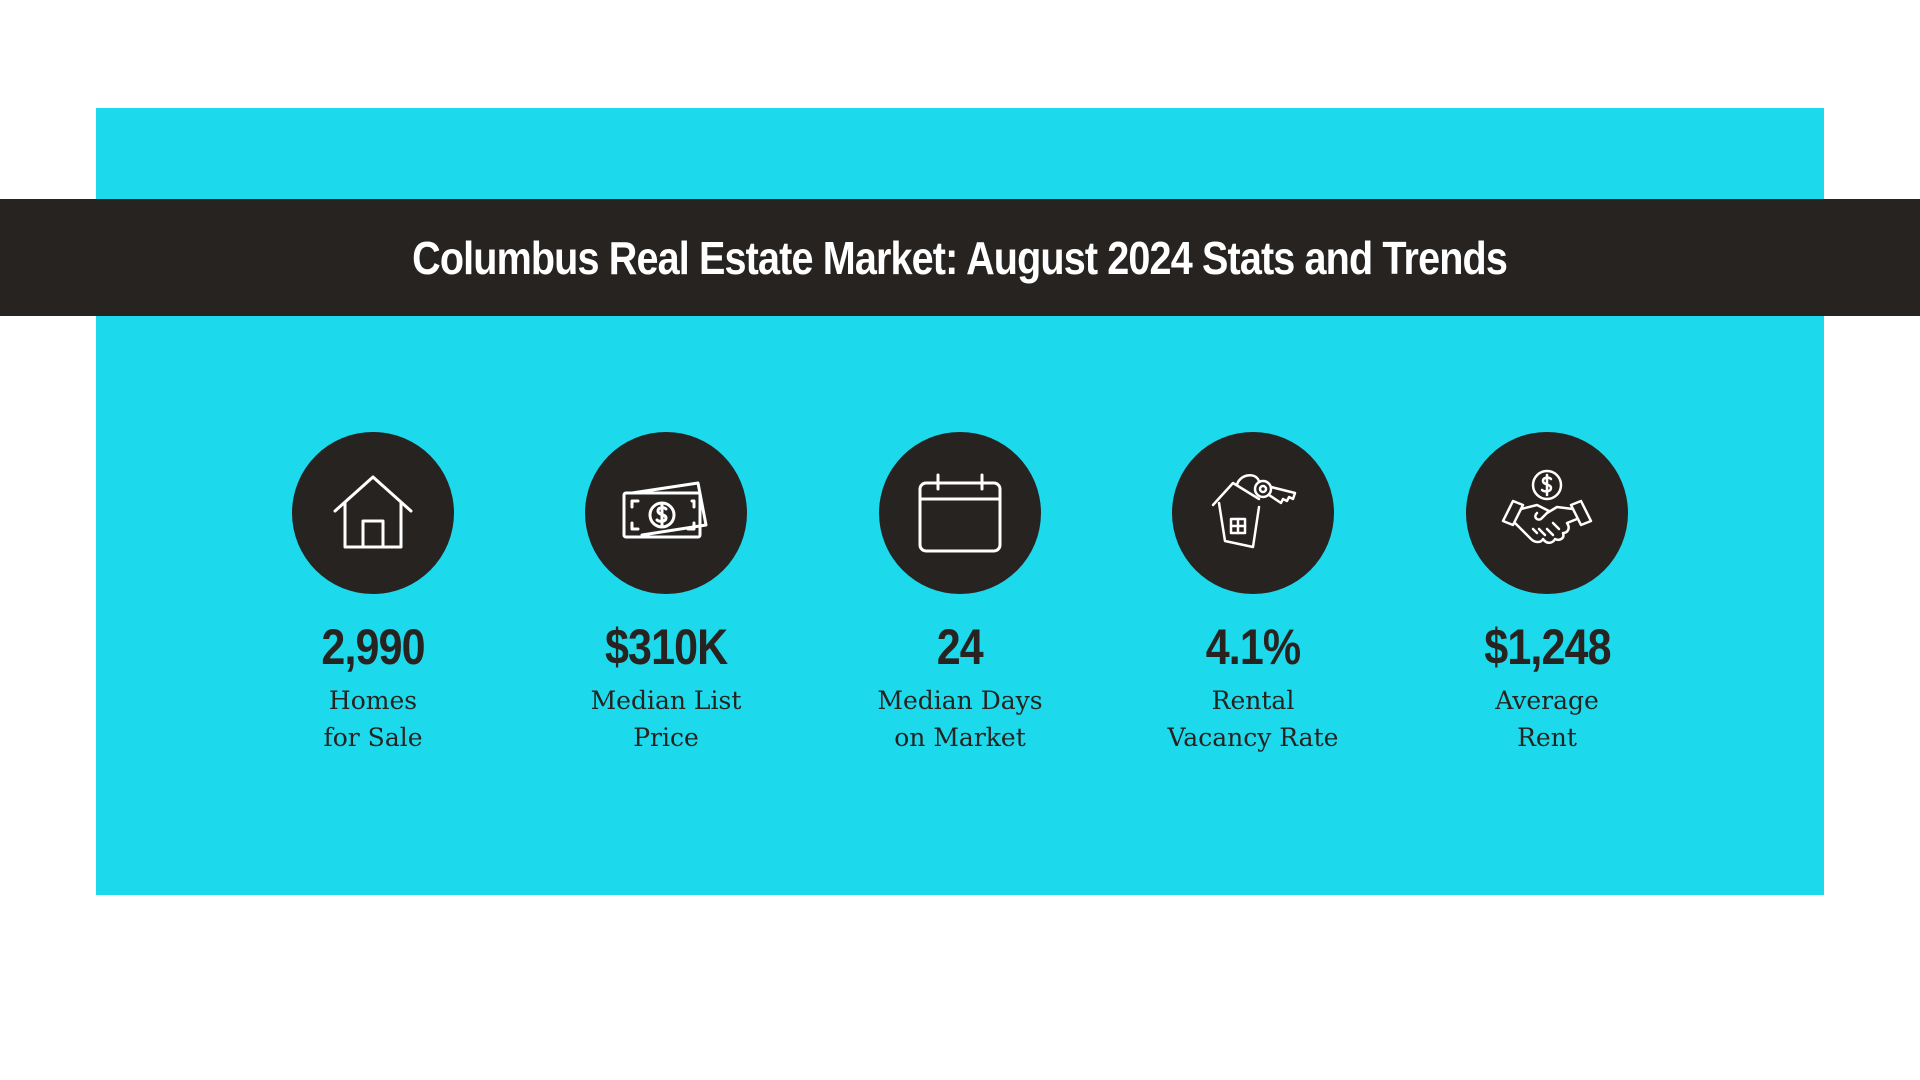  I want to click on house-icon, so click(373, 512).